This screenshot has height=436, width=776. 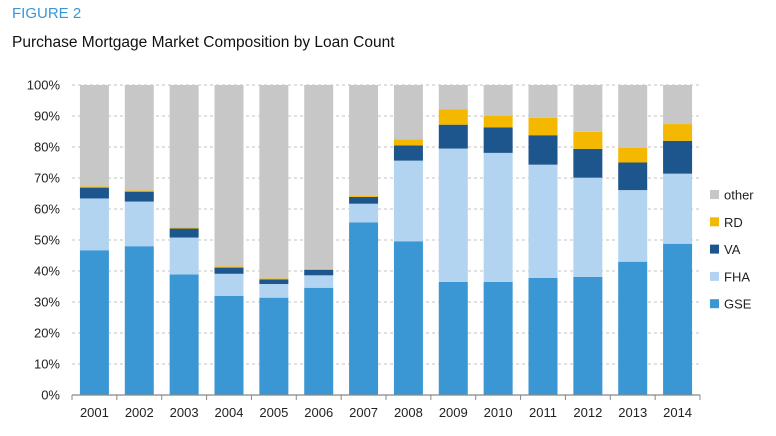 What do you see at coordinates (714, 304) in the screenshot?
I see `legend-swatch-gse` at bounding box center [714, 304].